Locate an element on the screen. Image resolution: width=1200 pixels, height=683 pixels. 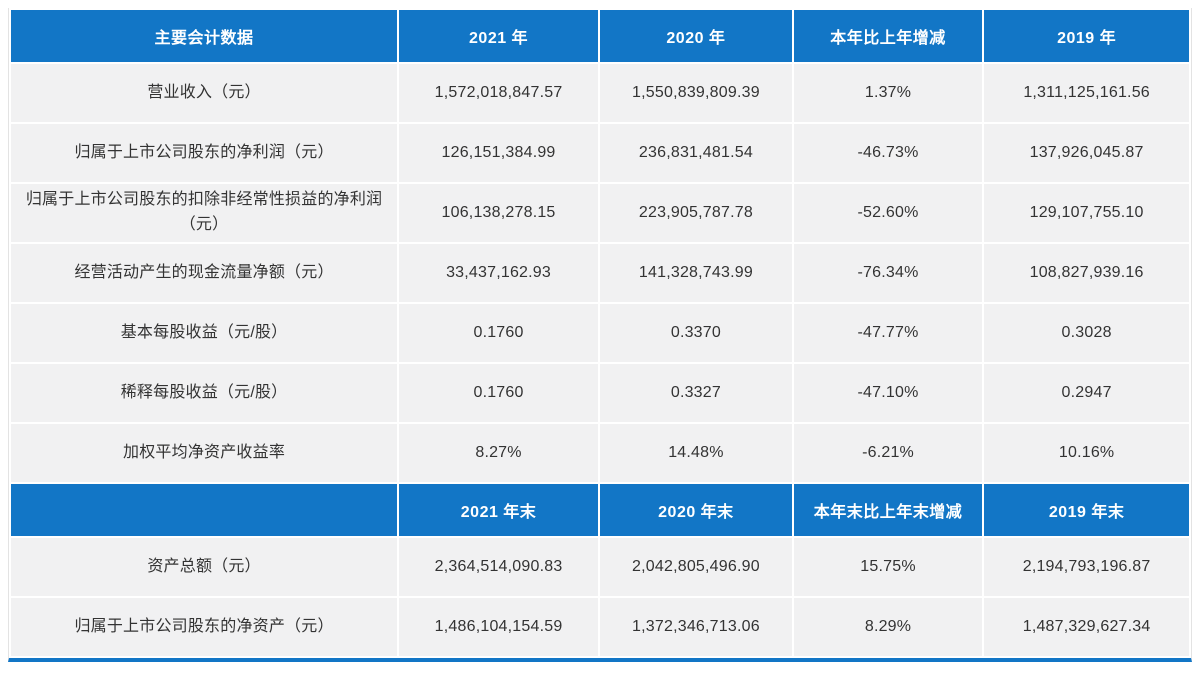
value-cell: 1,372,346,713.06 is located at coordinates (695, 627).